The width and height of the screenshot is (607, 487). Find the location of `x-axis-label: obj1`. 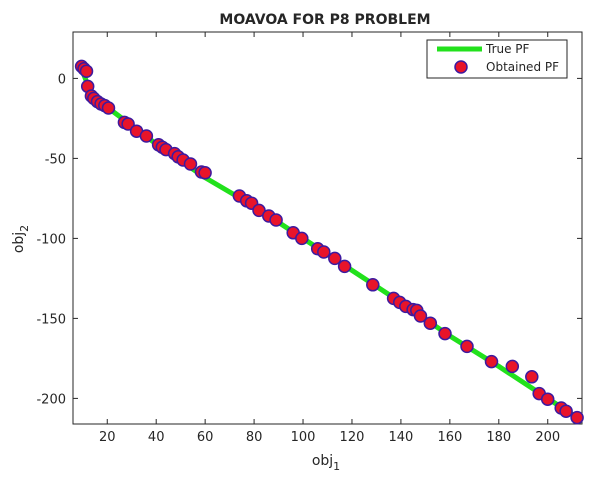

x-axis-label: obj1 is located at coordinates (326, 463).